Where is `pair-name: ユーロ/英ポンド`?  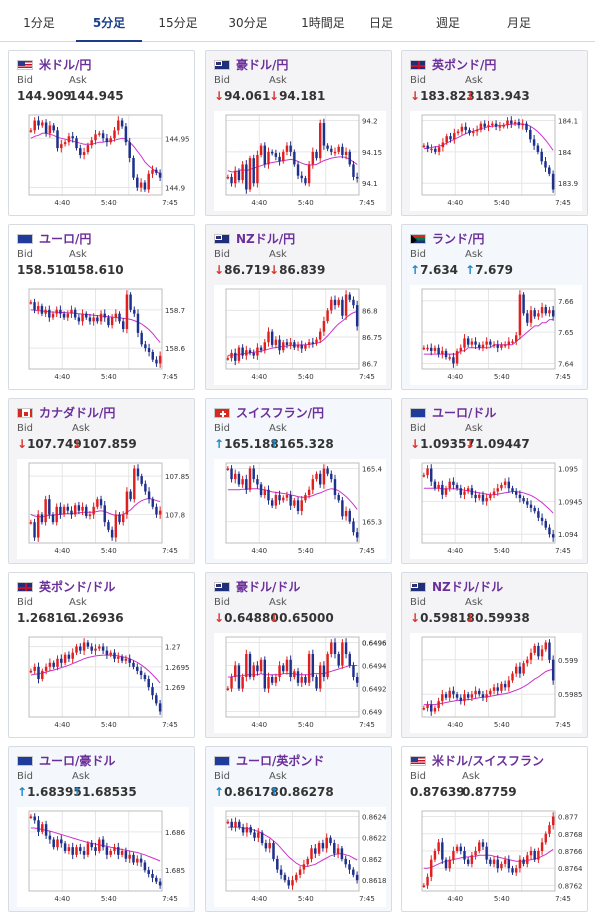 pair-name: ユーロ/英ポンド is located at coordinates (280, 761).